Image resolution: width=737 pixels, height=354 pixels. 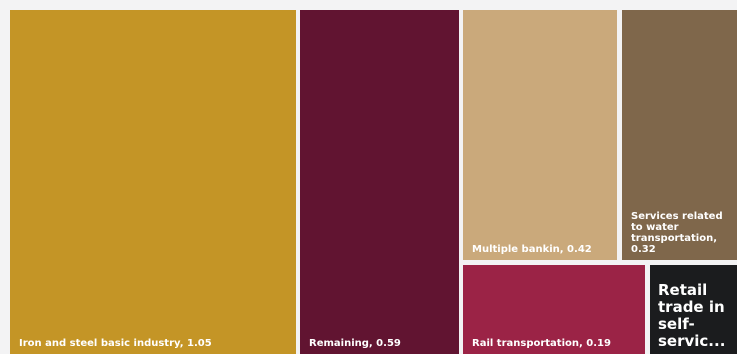 What do you see at coordinates (532, 249) in the screenshot?
I see `tile-label: Multiple bankin, 0.42` at bounding box center [532, 249].